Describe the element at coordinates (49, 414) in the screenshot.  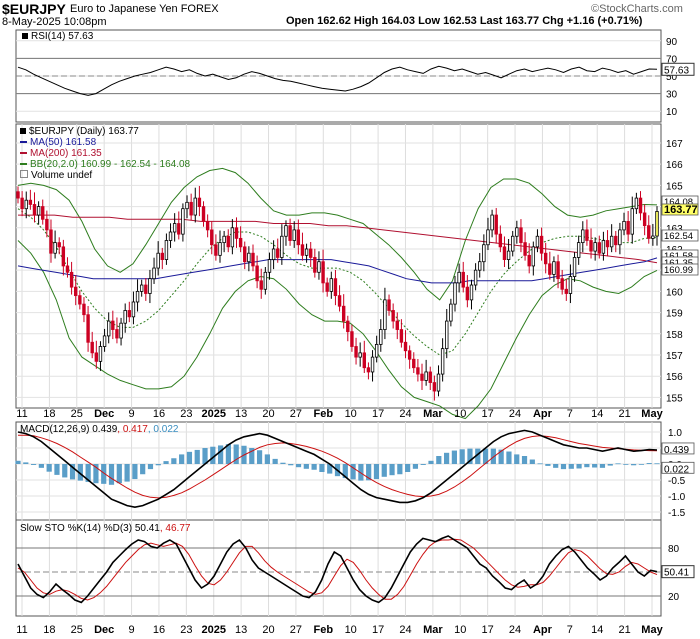
I see `x-tick-label: 18` at that location.